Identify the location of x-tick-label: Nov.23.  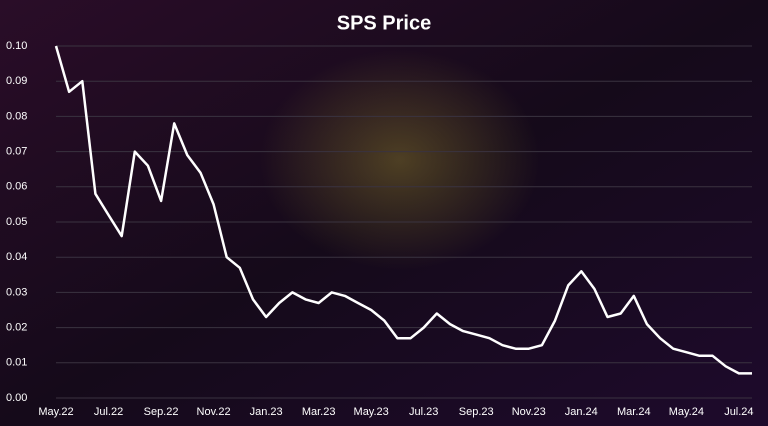
(529, 412).